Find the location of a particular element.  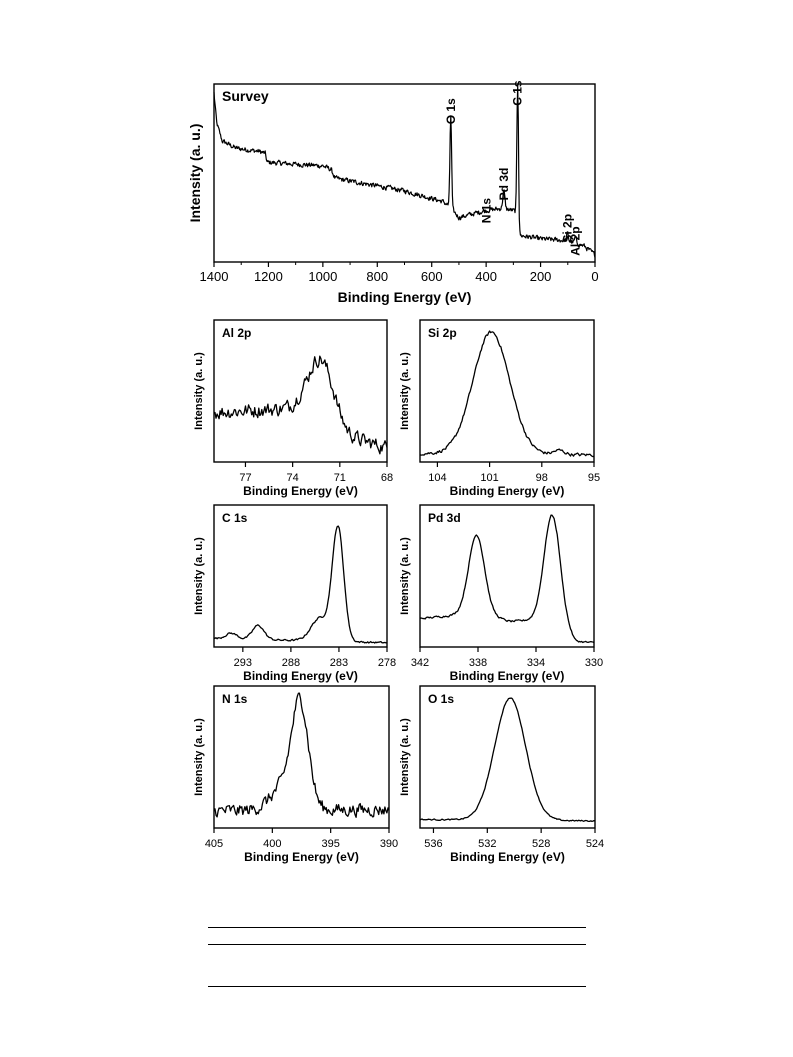

panel-title: Si 2p is located at coordinates (442, 333).